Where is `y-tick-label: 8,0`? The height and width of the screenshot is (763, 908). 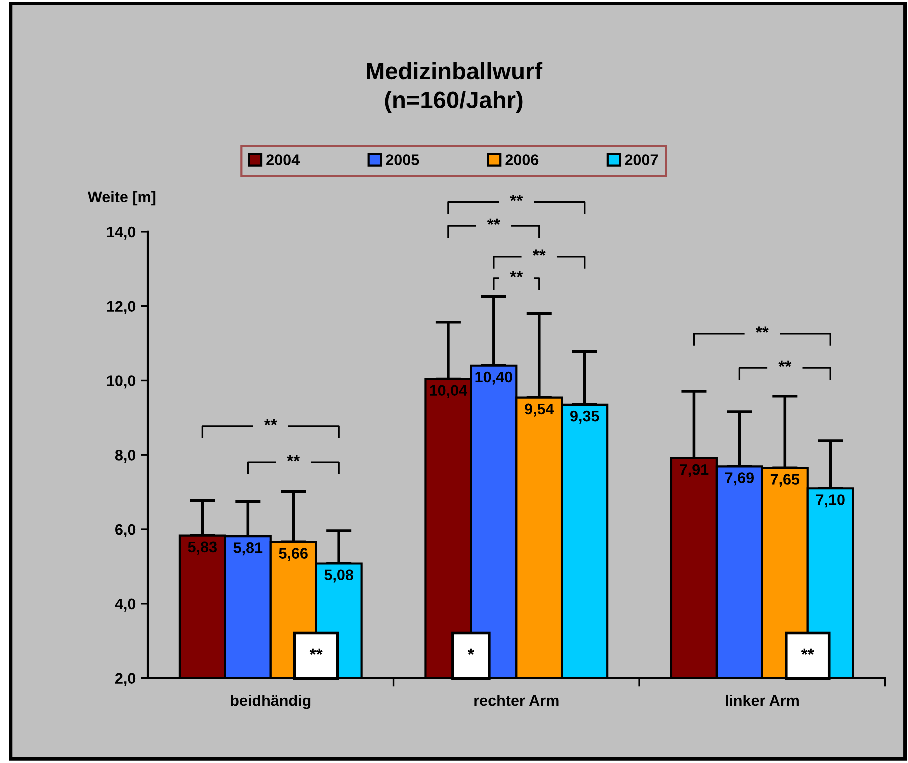
y-tick-label: 8,0 is located at coordinates (125, 457).